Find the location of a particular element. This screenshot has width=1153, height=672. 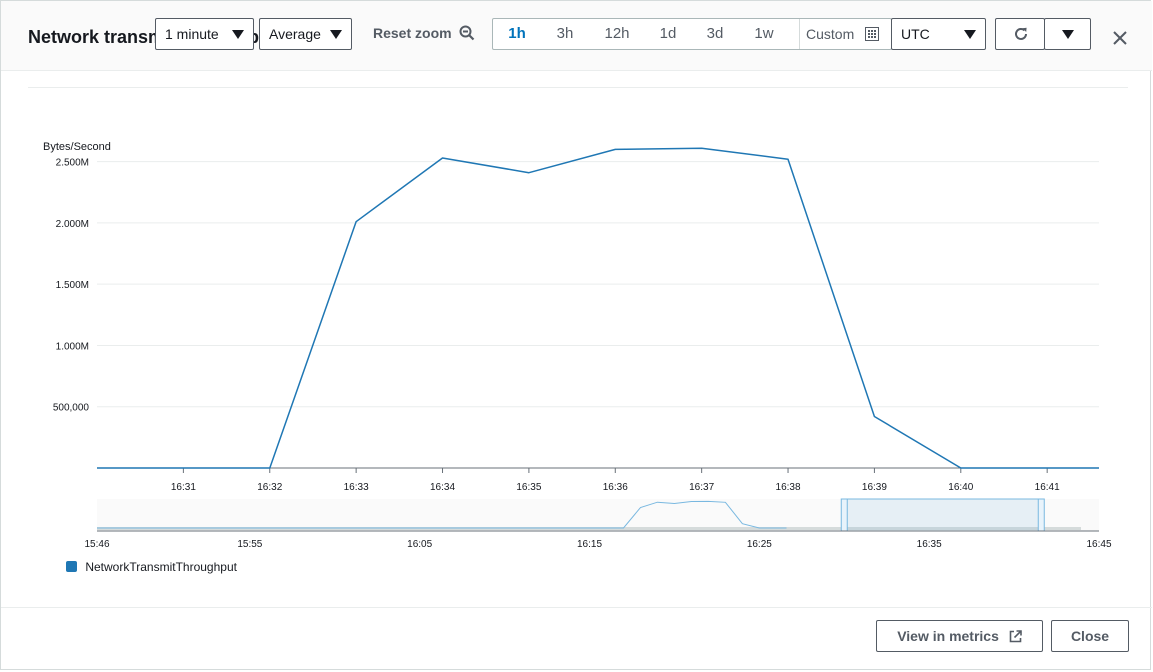

range-1h: 1h is located at coordinates (517, 34).